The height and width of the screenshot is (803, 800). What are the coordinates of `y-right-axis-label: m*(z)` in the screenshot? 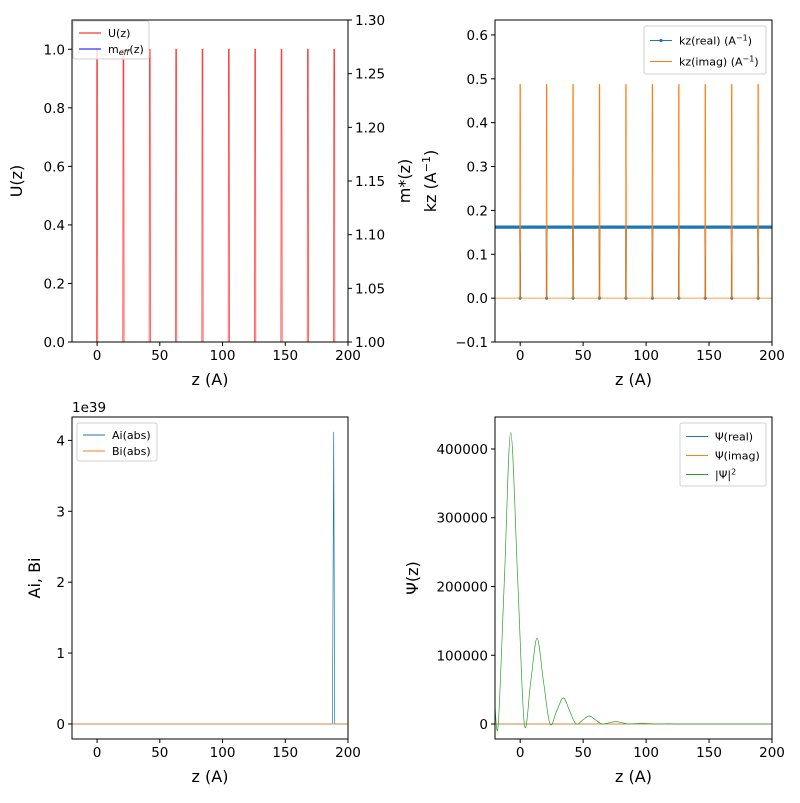 It's located at (404, 181).